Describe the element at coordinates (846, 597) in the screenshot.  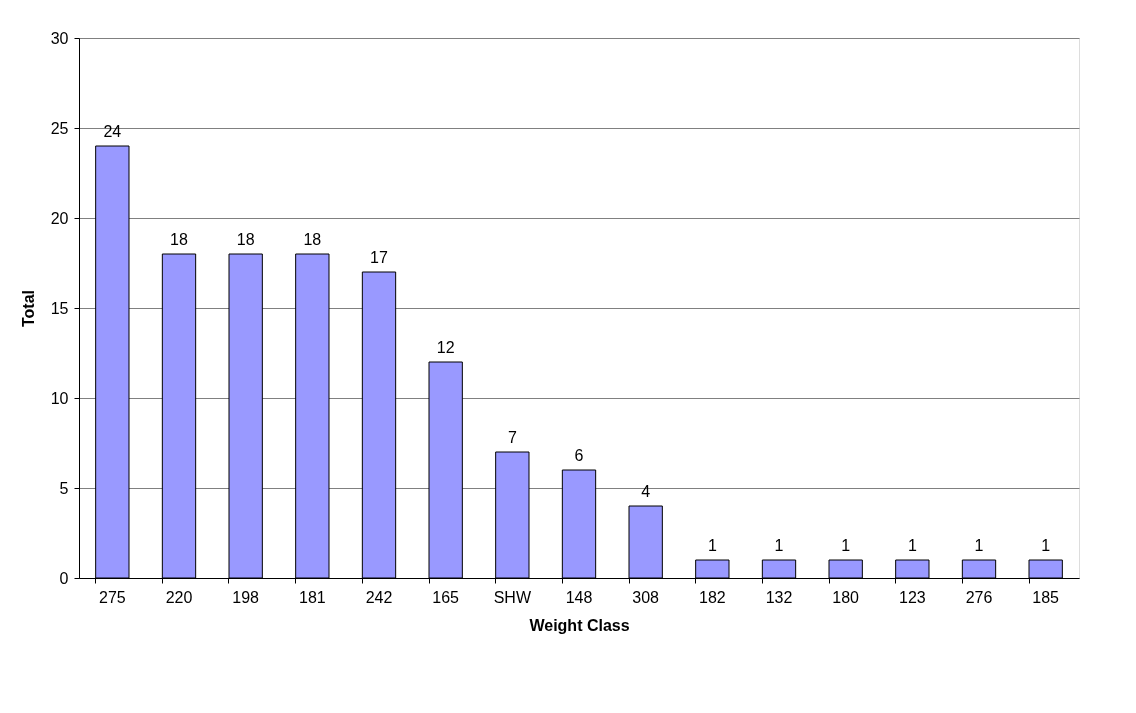
I see `x-tick-label: 180` at that location.